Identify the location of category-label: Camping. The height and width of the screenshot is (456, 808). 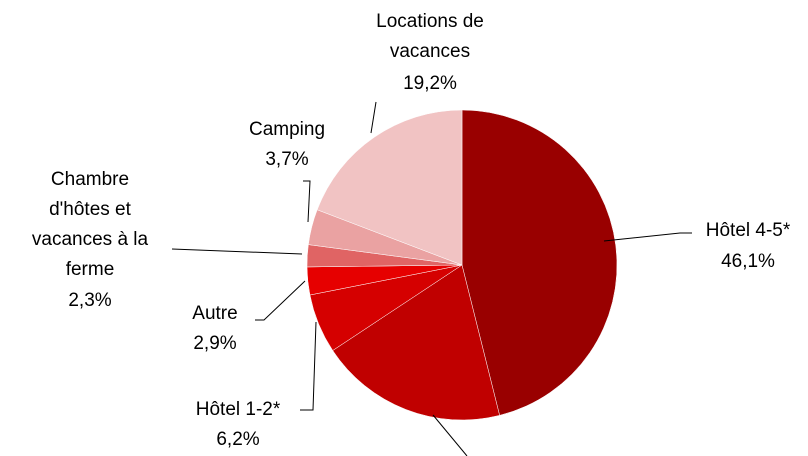
(287, 129).